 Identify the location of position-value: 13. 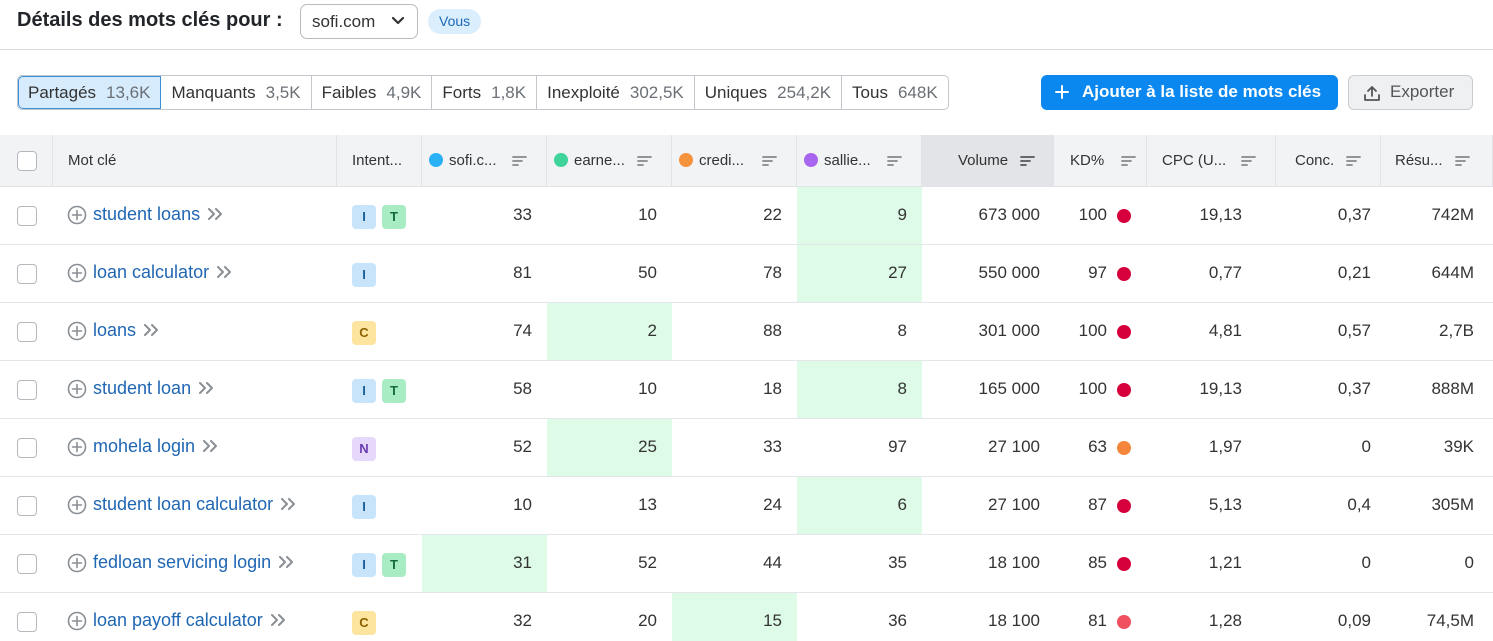
(647, 504).